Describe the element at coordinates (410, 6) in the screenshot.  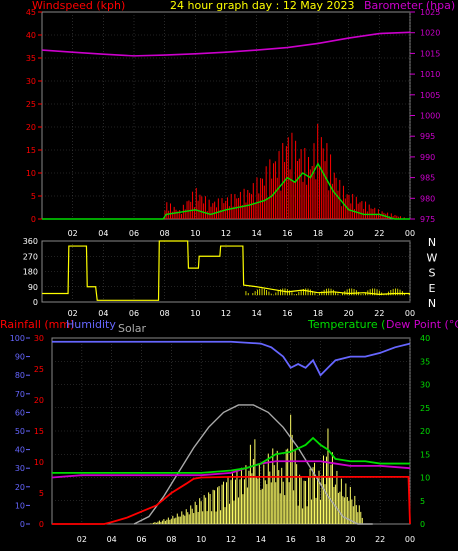
I see `barometer-axis-label: Barometer (hpa)` at that location.